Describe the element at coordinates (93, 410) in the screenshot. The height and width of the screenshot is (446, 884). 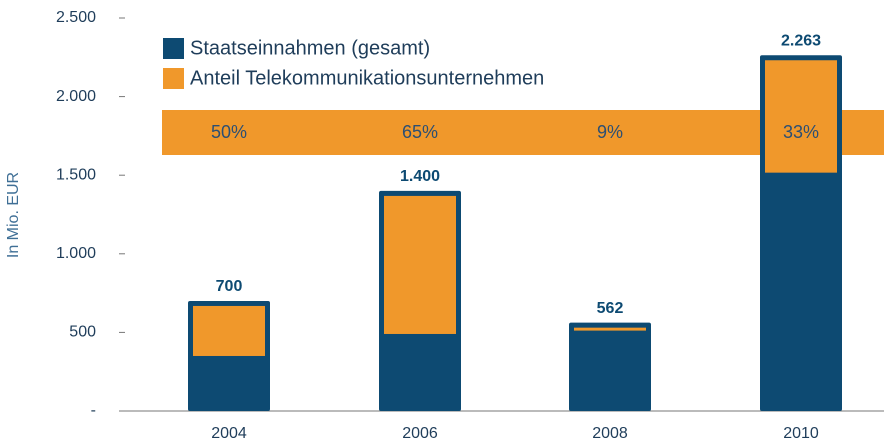
I see `y-tick-label: -` at that location.